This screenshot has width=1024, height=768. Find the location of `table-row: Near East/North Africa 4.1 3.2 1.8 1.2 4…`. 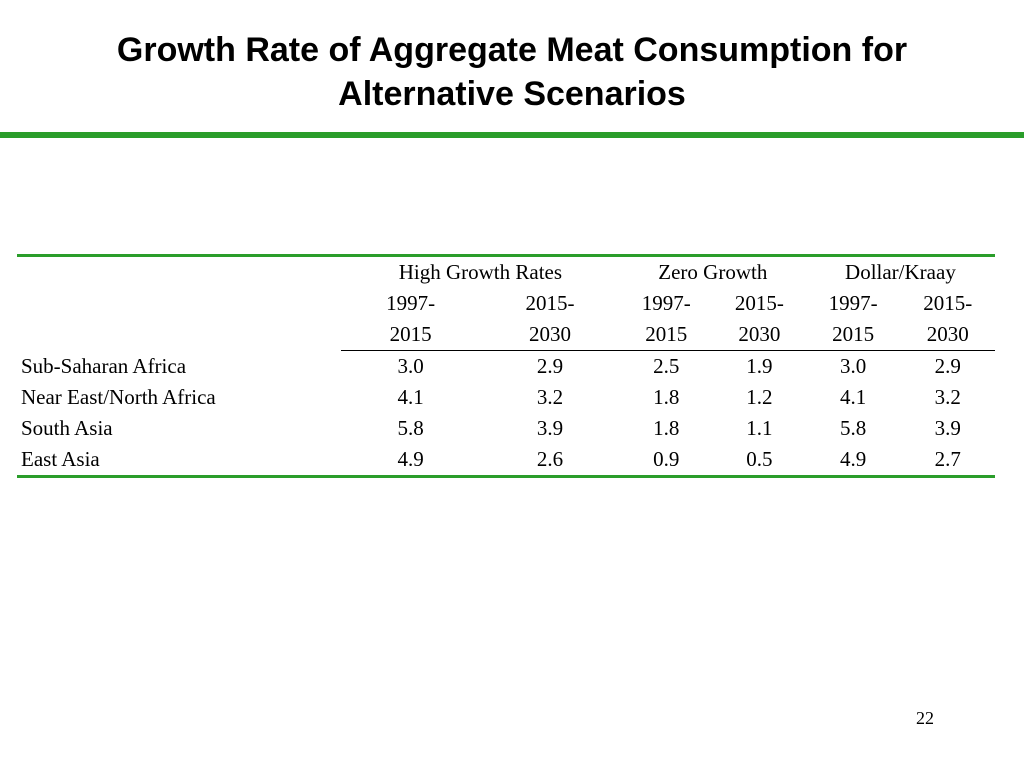

table-row: Near East/North Africa 4.1 3.2 1.8 1.2 4… is located at coordinates (506, 397).